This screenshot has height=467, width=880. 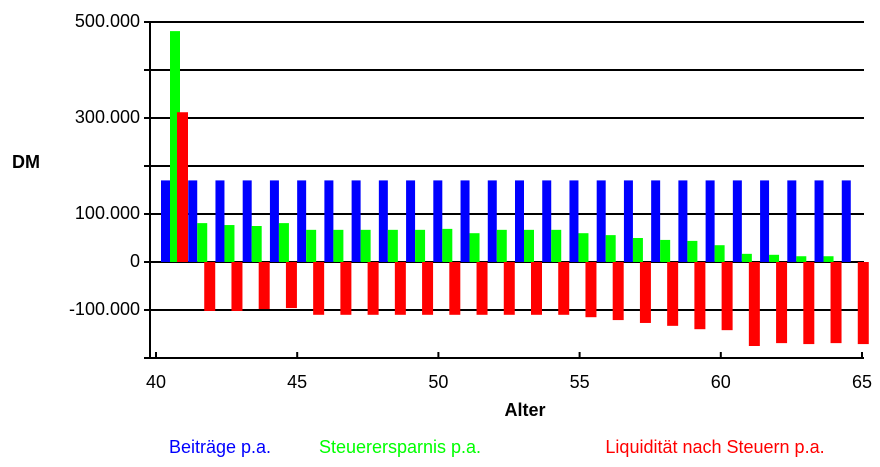 I want to click on legend-label: Liquidität nach Steuern p.a., so click(x=714, y=447).